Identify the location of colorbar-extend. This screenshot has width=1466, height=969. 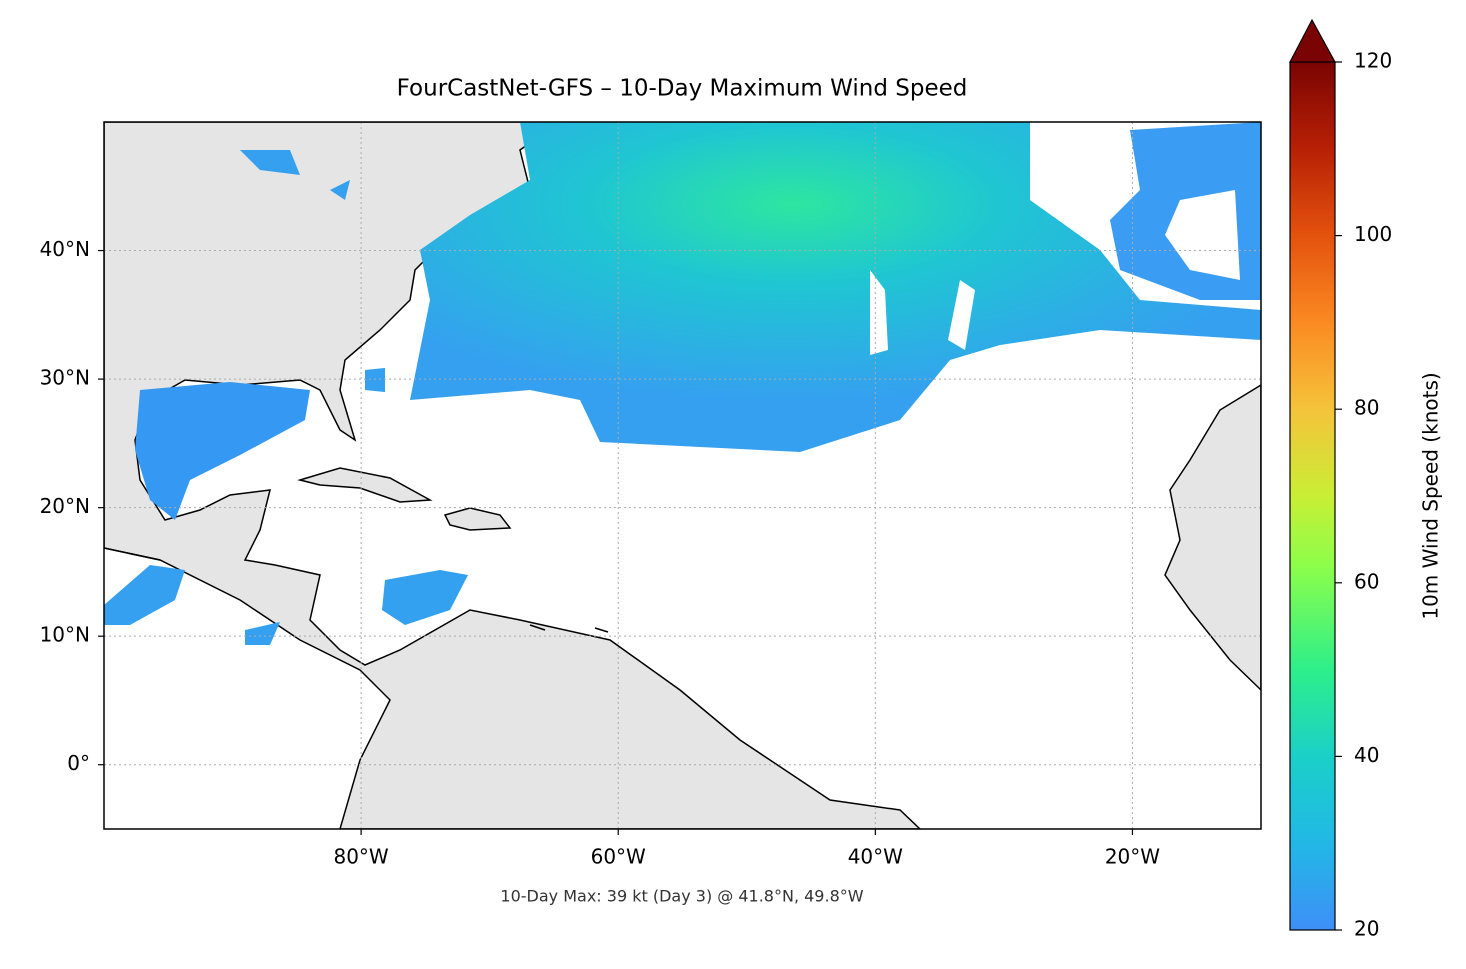
(1313, 40).